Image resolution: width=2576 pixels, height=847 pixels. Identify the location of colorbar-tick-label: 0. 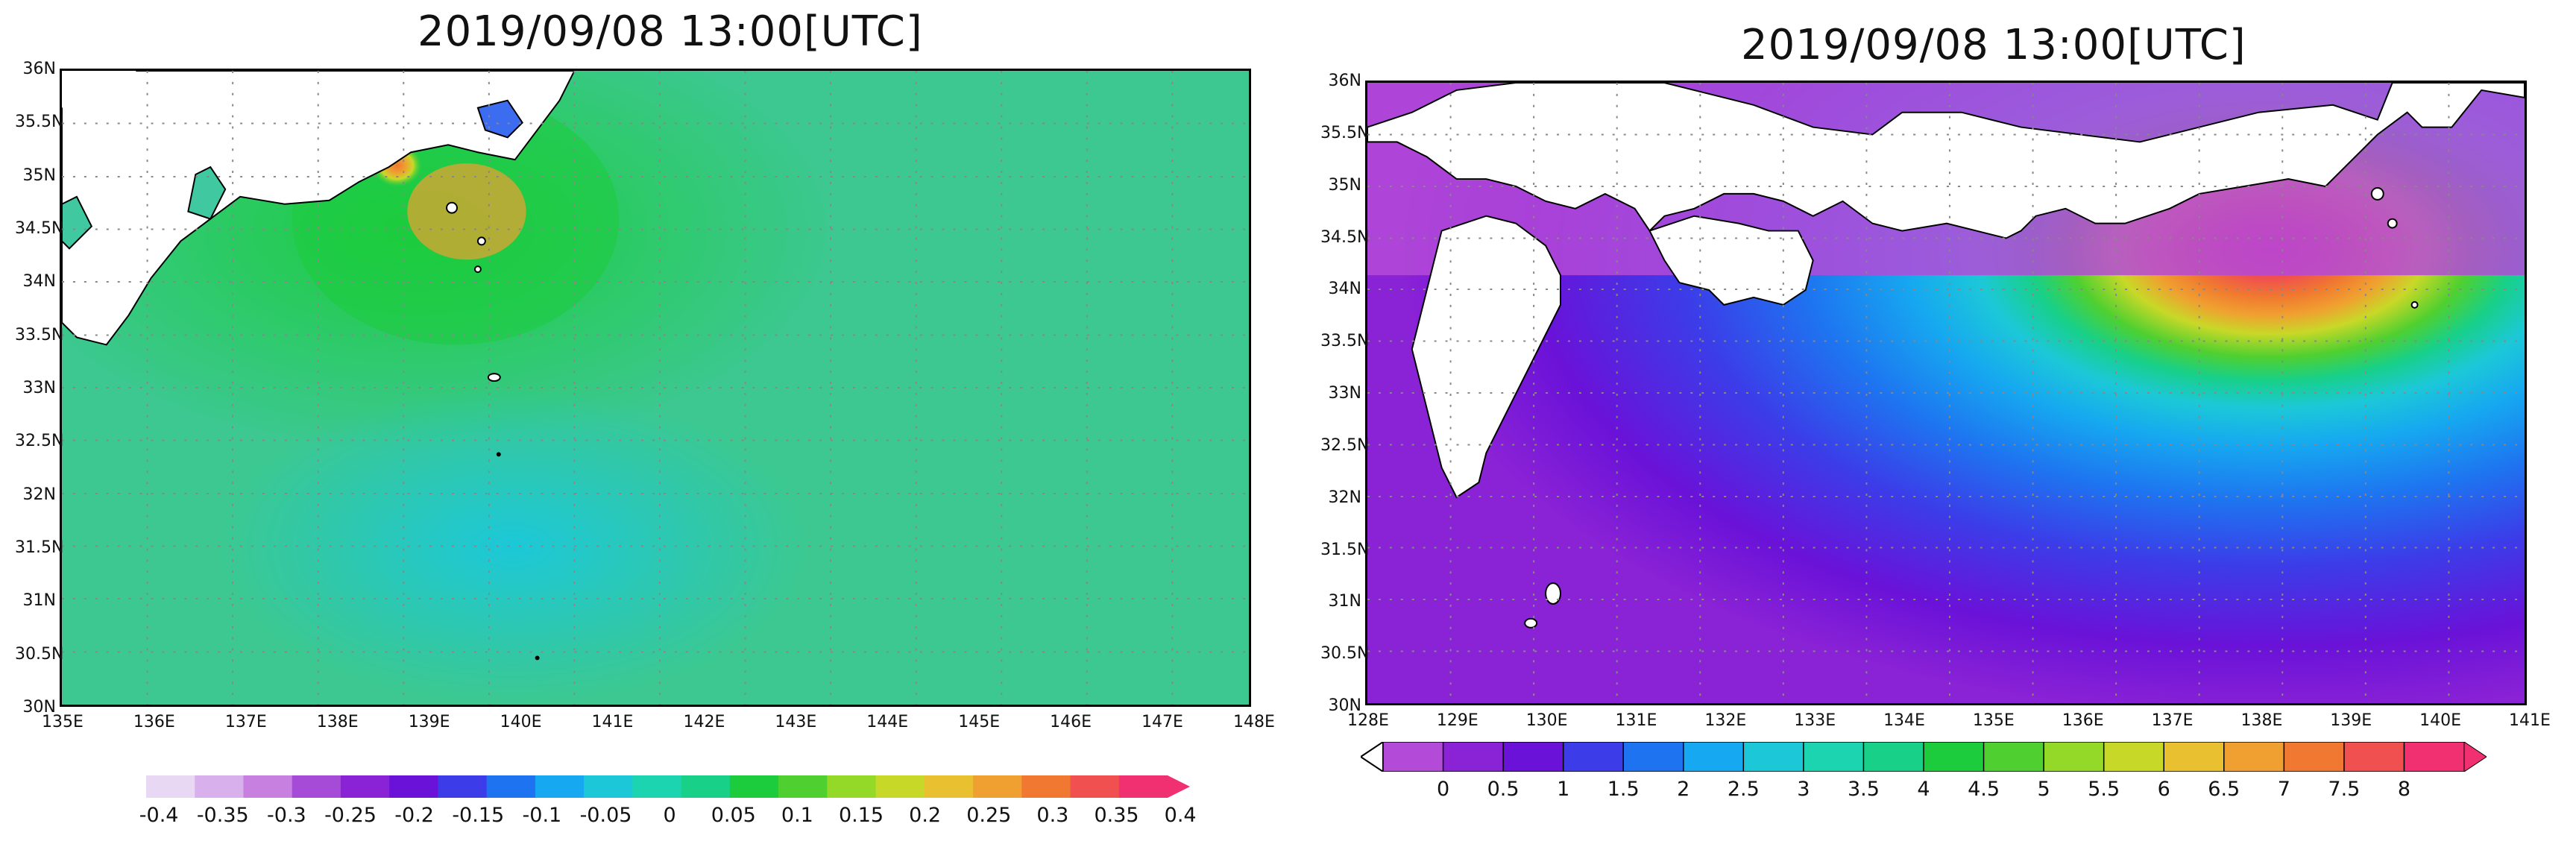
(669, 815).